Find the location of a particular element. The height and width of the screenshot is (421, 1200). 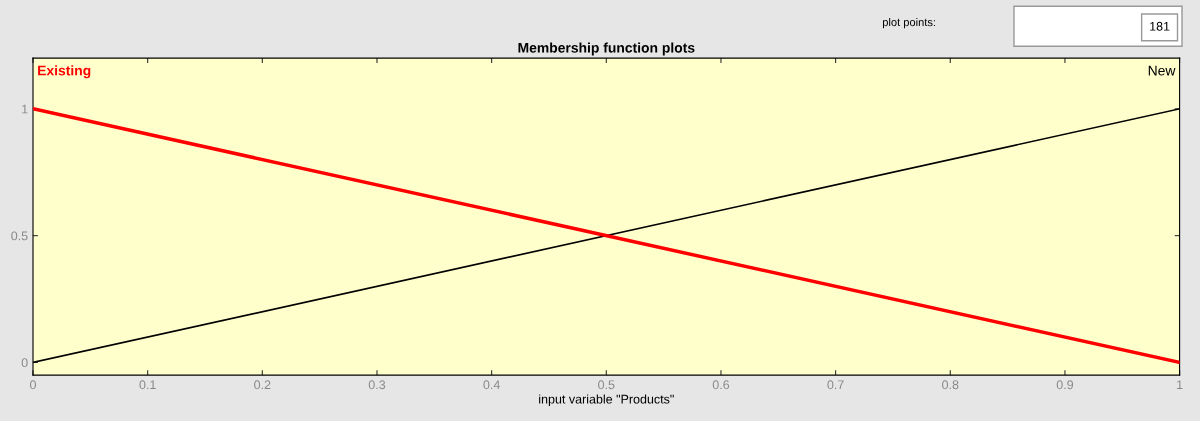

x-tick-label: 0.9 is located at coordinates (1065, 385).